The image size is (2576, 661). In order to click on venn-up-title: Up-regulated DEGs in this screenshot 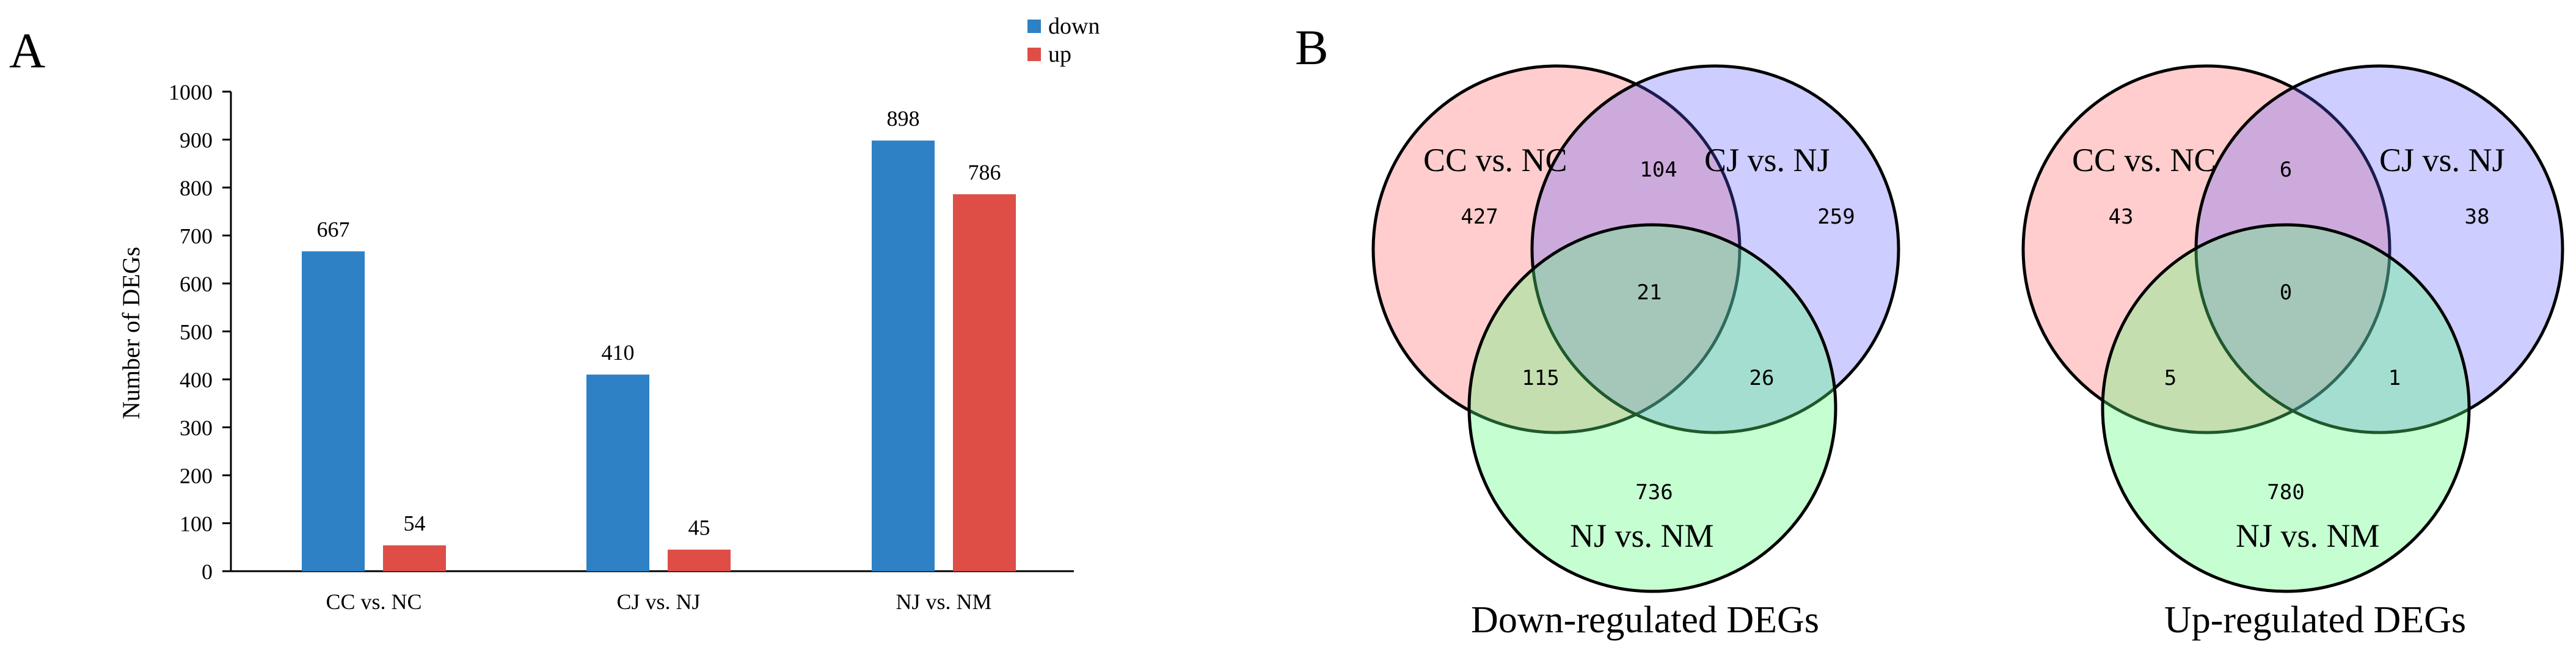, I will do `click(2315, 620)`.